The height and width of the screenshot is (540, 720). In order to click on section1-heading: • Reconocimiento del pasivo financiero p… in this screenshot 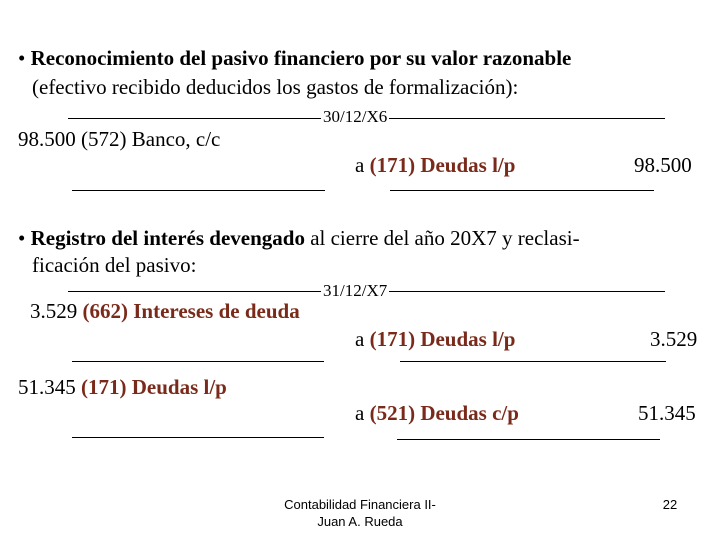, I will do `click(294, 58)`.